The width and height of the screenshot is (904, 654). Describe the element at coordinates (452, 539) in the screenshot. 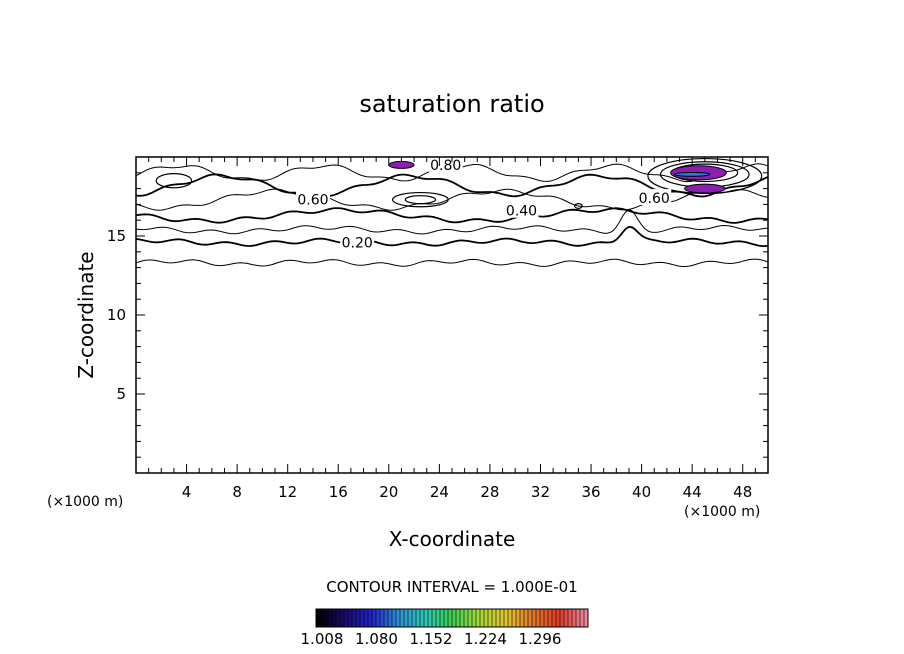

I see `x-axis-label: X-coordinate` at that location.